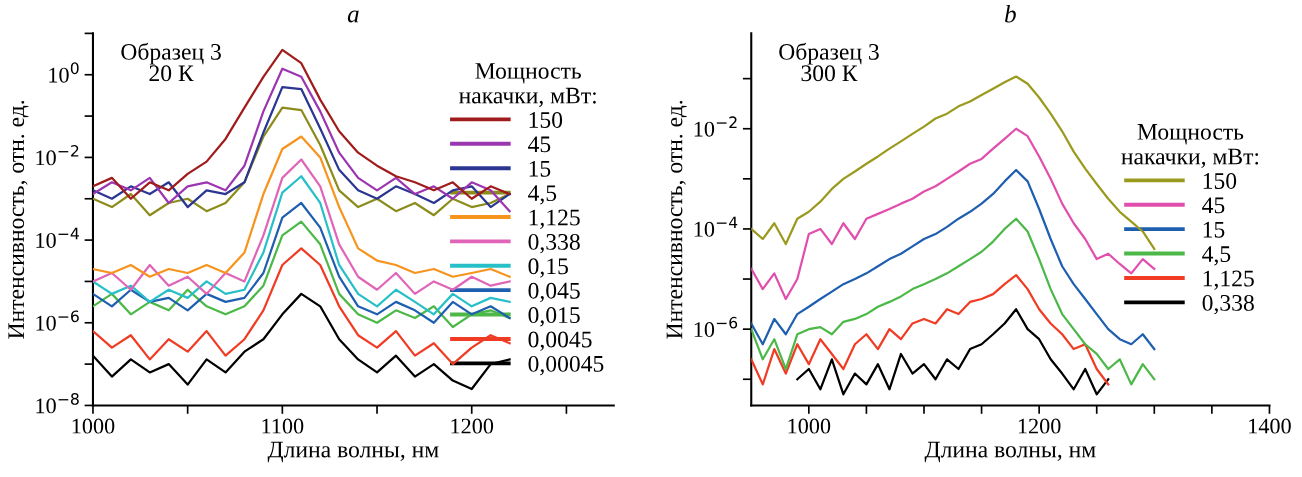  Describe the element at coordinates (554, 292) in the screenshot. I see `legend-label: 0,045` at that location.